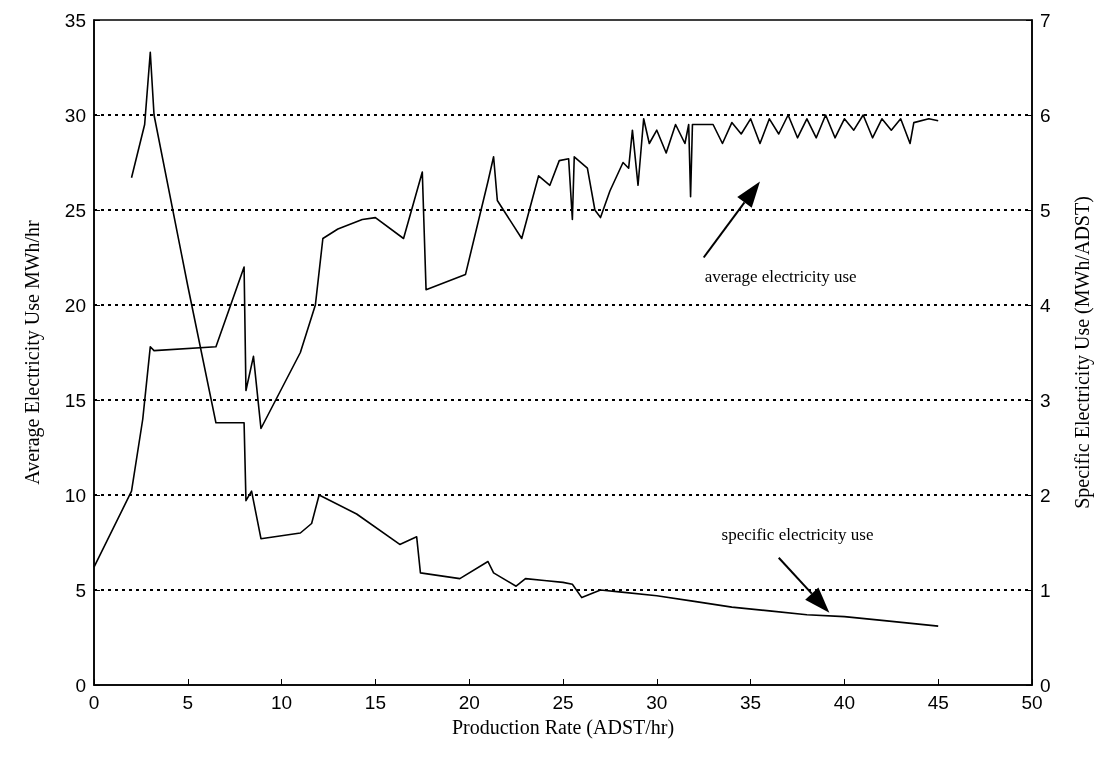 The image size is (1106, 765). I want to click on y-tick-label: 25, so click(75, 210).